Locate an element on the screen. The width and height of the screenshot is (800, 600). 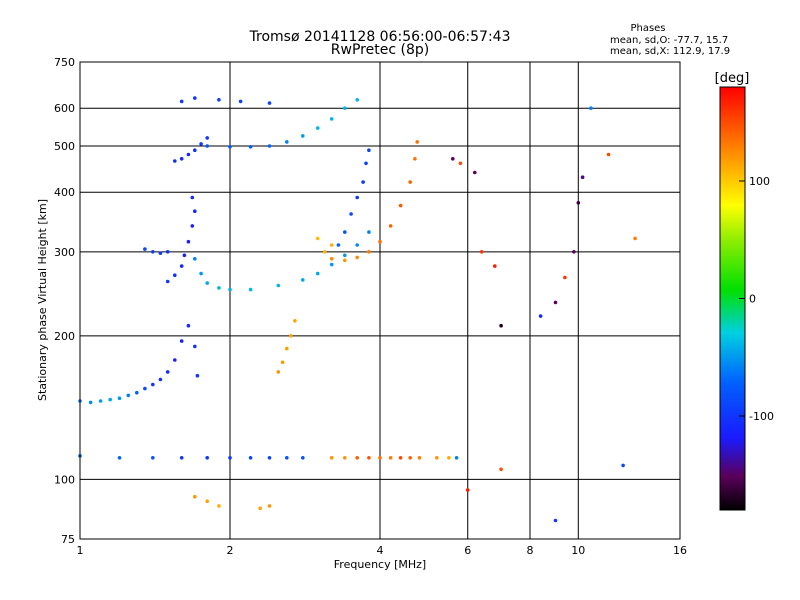
x-axis-label: Frequency [MHz] is located at coordinates (380, 564).